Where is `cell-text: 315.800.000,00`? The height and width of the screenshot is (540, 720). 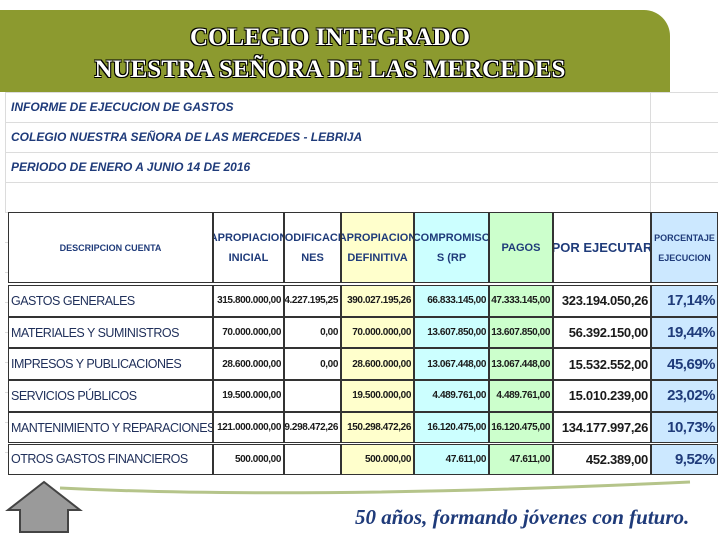
cell-text: 315.800.000,00 is located at coordinates (249, 301).